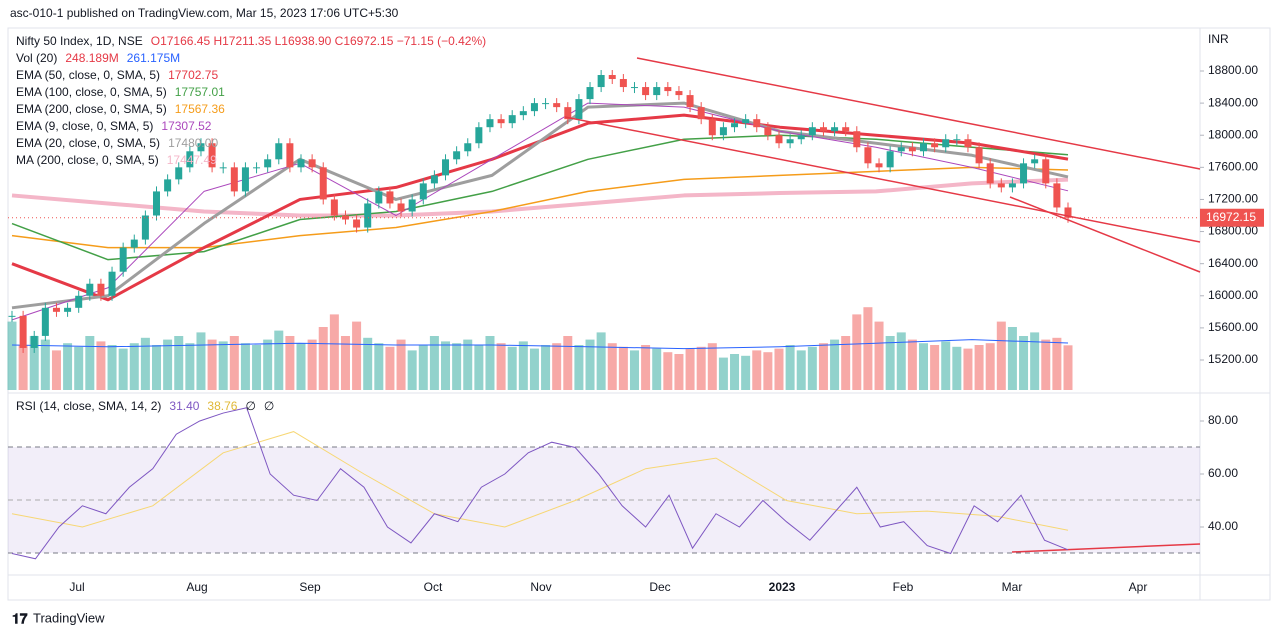 Image resolution: width=1280 pixels, height=637 pixels. Describe the element at coordinates (1233, 199) in the screenshot. I see `y-tick-label: 17200.00` at that location.